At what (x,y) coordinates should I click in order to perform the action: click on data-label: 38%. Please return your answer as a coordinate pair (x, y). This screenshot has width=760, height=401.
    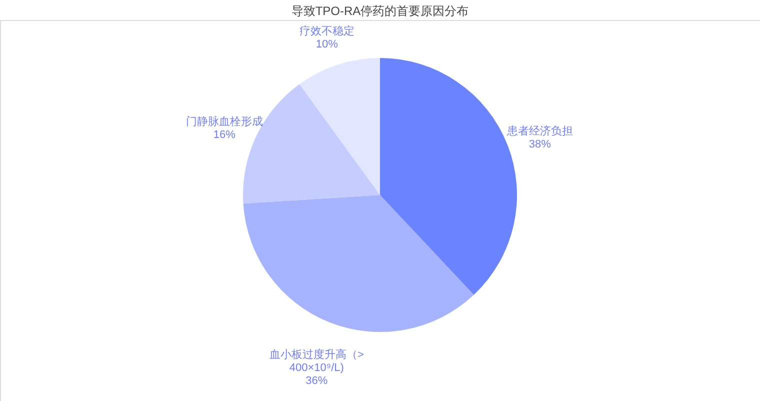
    Looking at the image, I should click on (540, 144).